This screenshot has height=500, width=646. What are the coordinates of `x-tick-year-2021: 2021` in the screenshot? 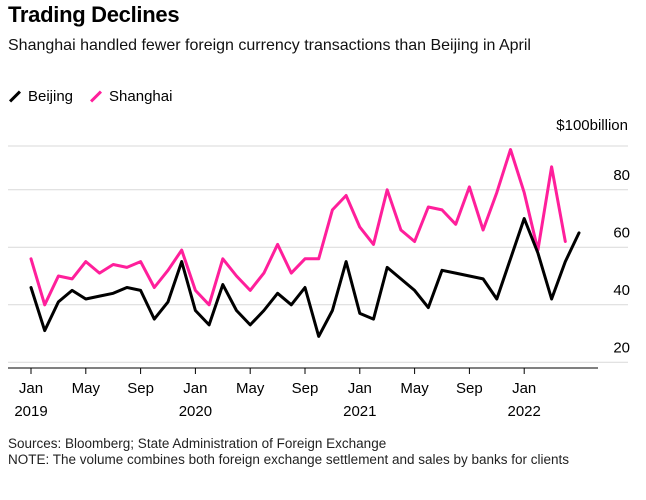 It's located at (359, 411).